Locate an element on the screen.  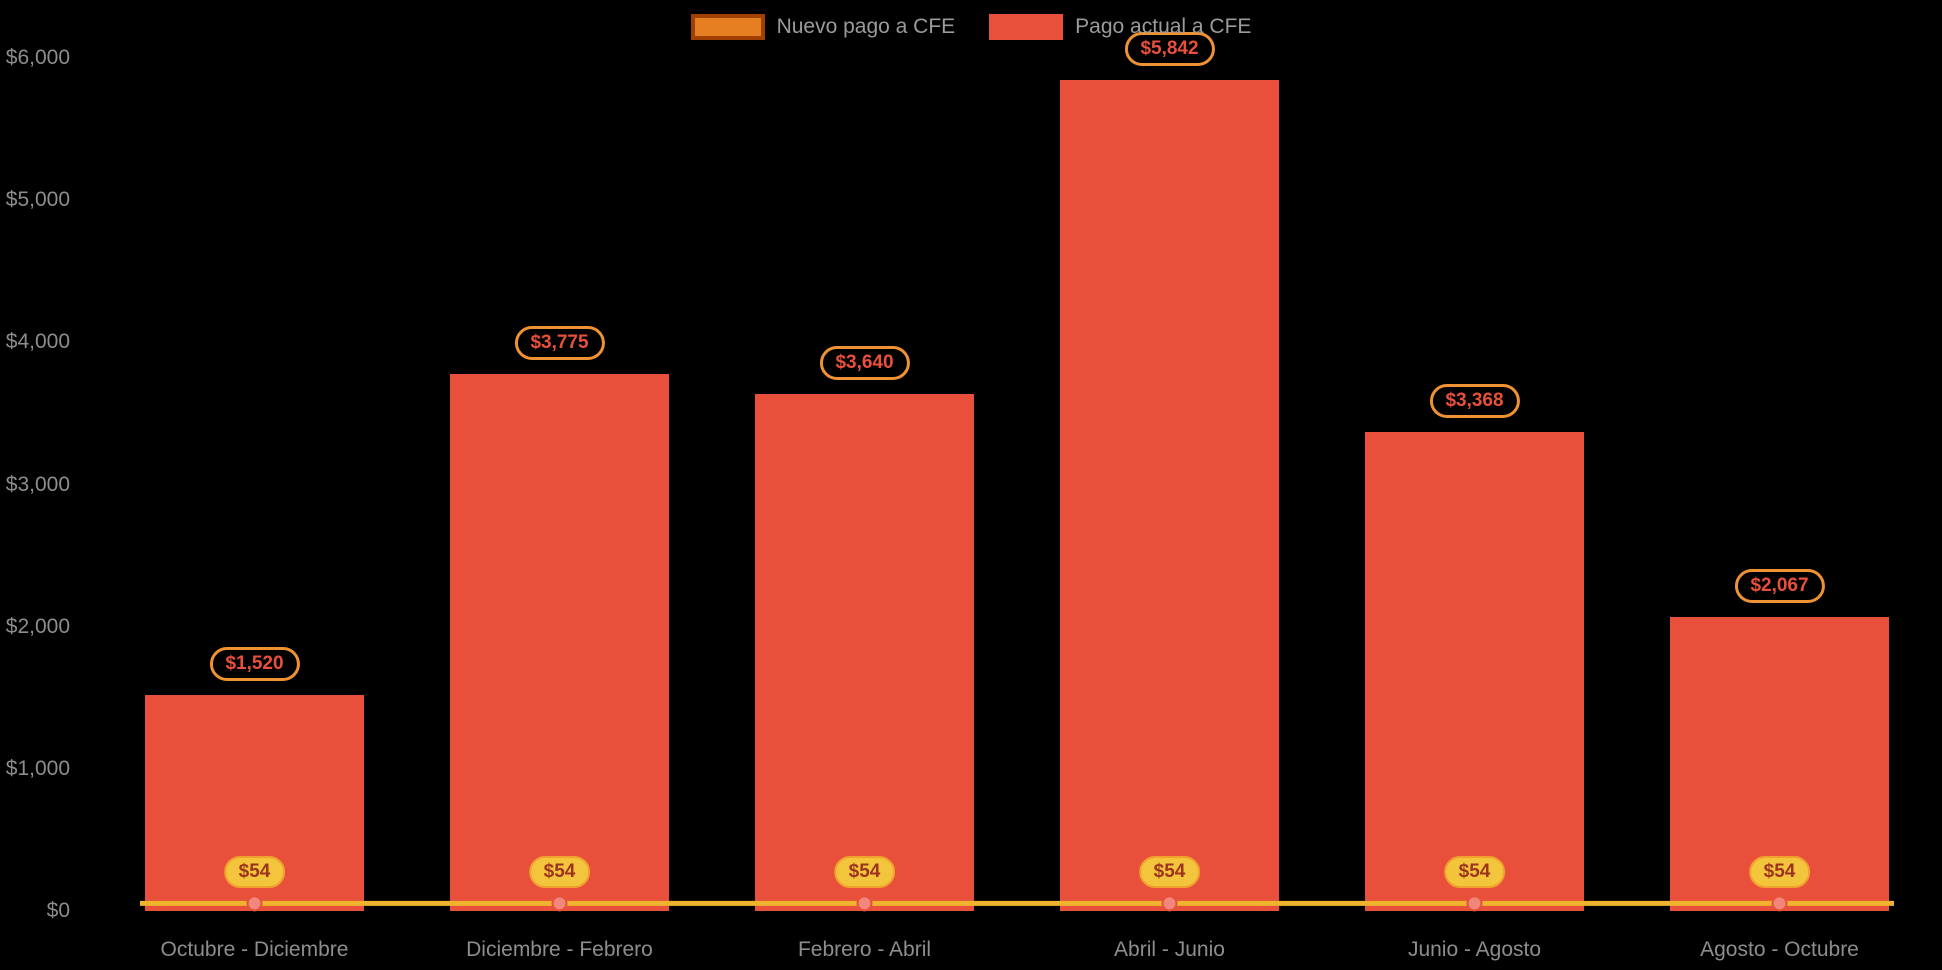
x-axis-label: Diciembre - Febrero is located at coordinates (559, 949).